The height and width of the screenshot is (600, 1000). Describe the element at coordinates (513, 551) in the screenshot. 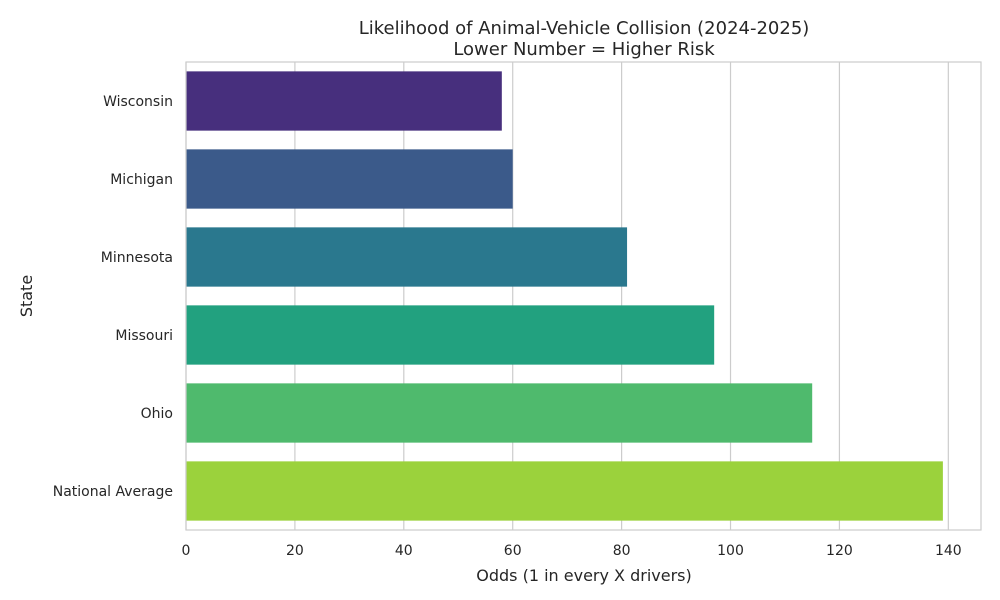

I see `x-tick-label: 60` at that location.